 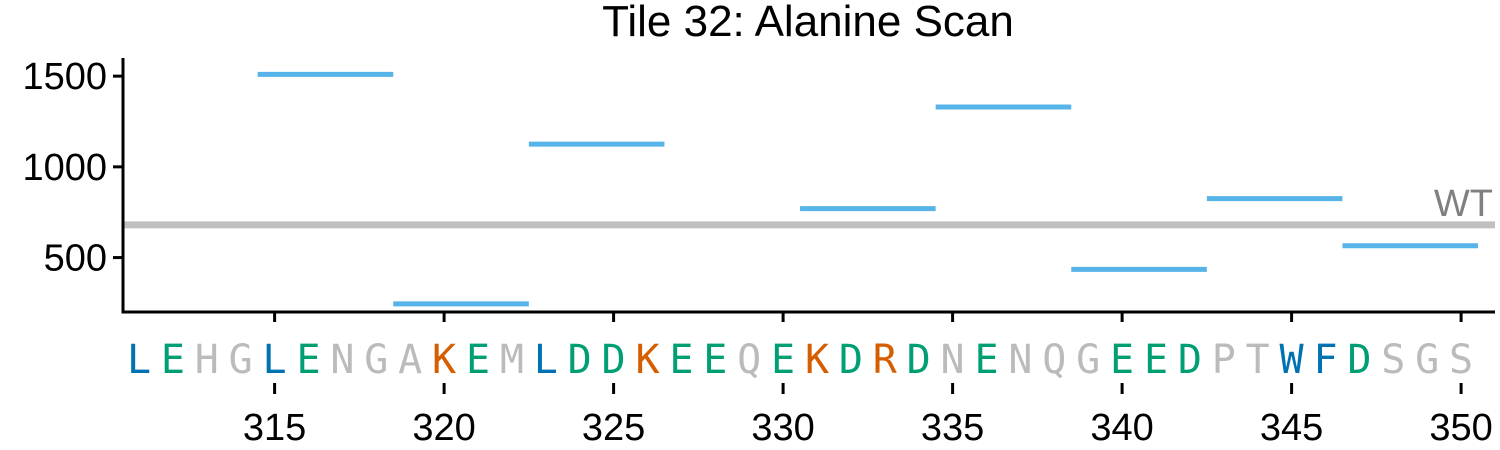 I want to click on sequence-residue: W, so click(x=1292, y=360).